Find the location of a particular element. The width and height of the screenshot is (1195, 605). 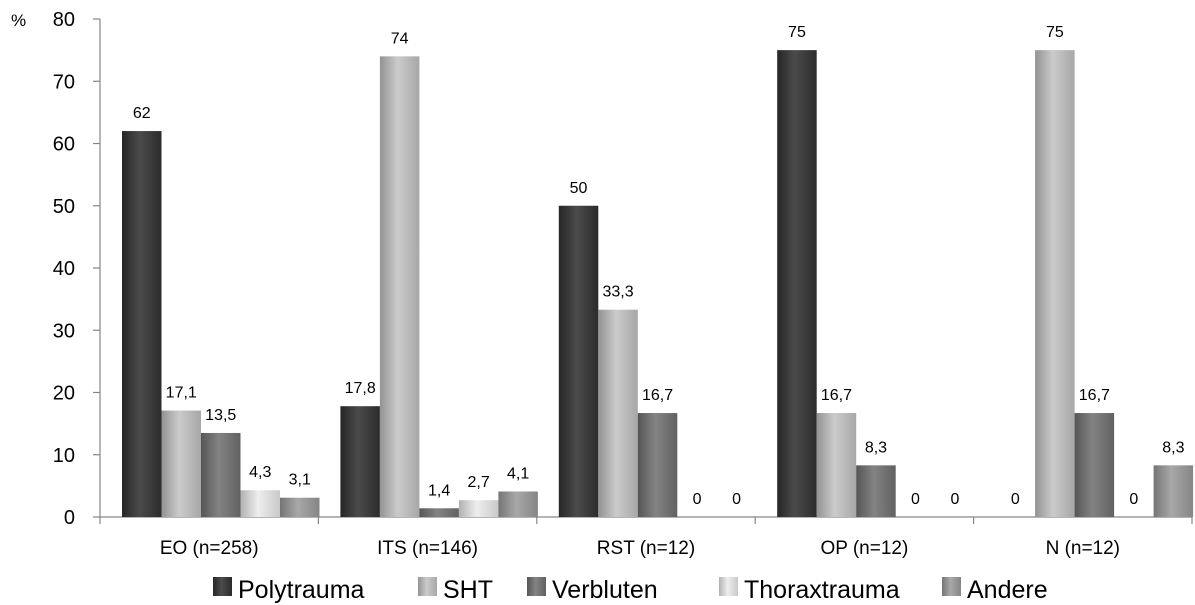

y-tick-label: 60 is located at coordinates (64, 145).